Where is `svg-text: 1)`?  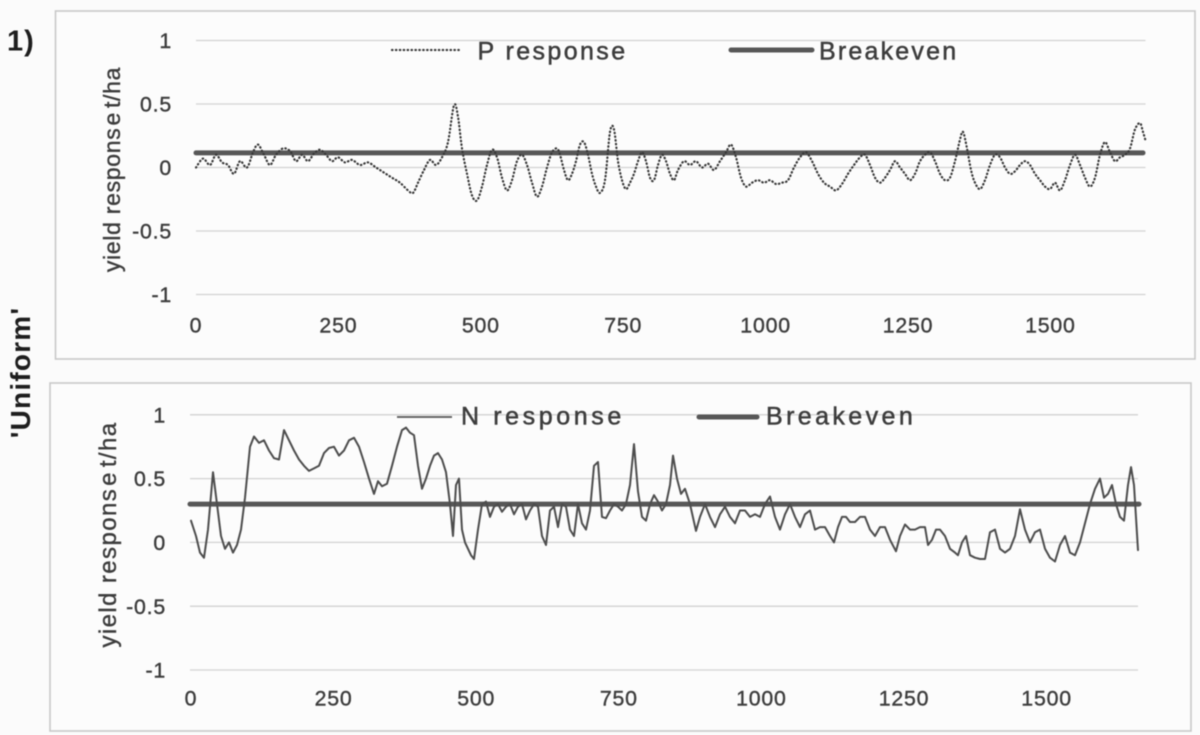
svg-text: 1) is located at coordinates (21, 42).